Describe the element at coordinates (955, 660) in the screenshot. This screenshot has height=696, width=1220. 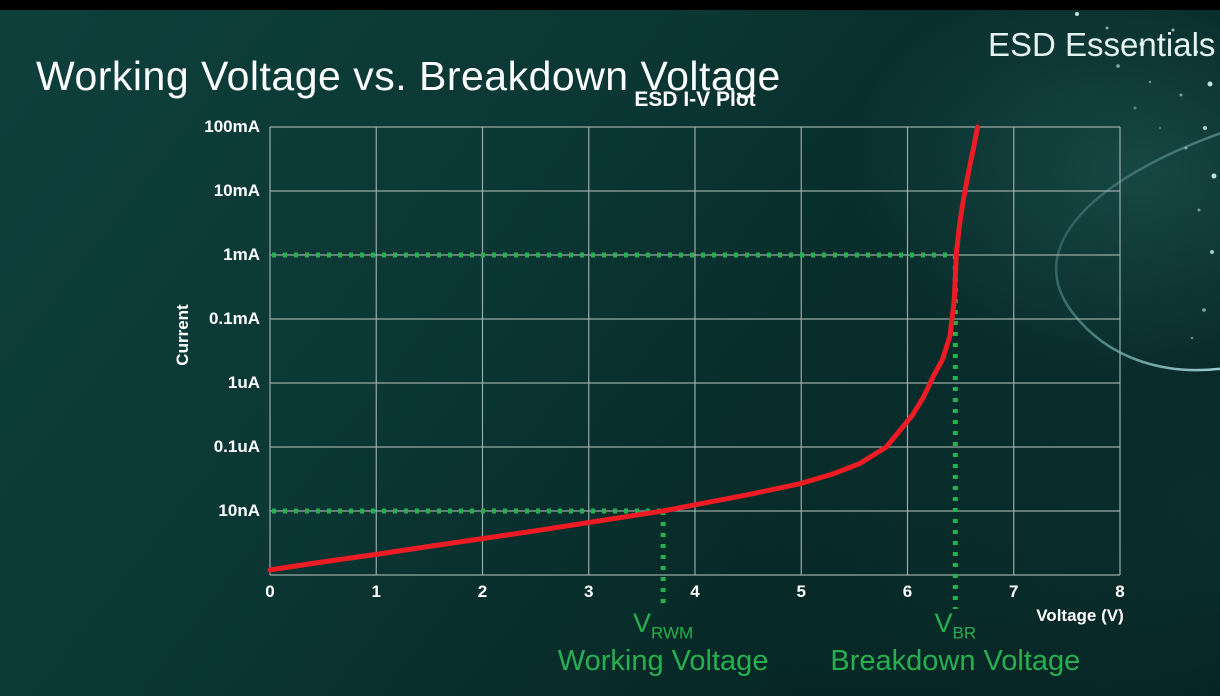
I see `annotation-caption: Breakdown Voltage` at that location.